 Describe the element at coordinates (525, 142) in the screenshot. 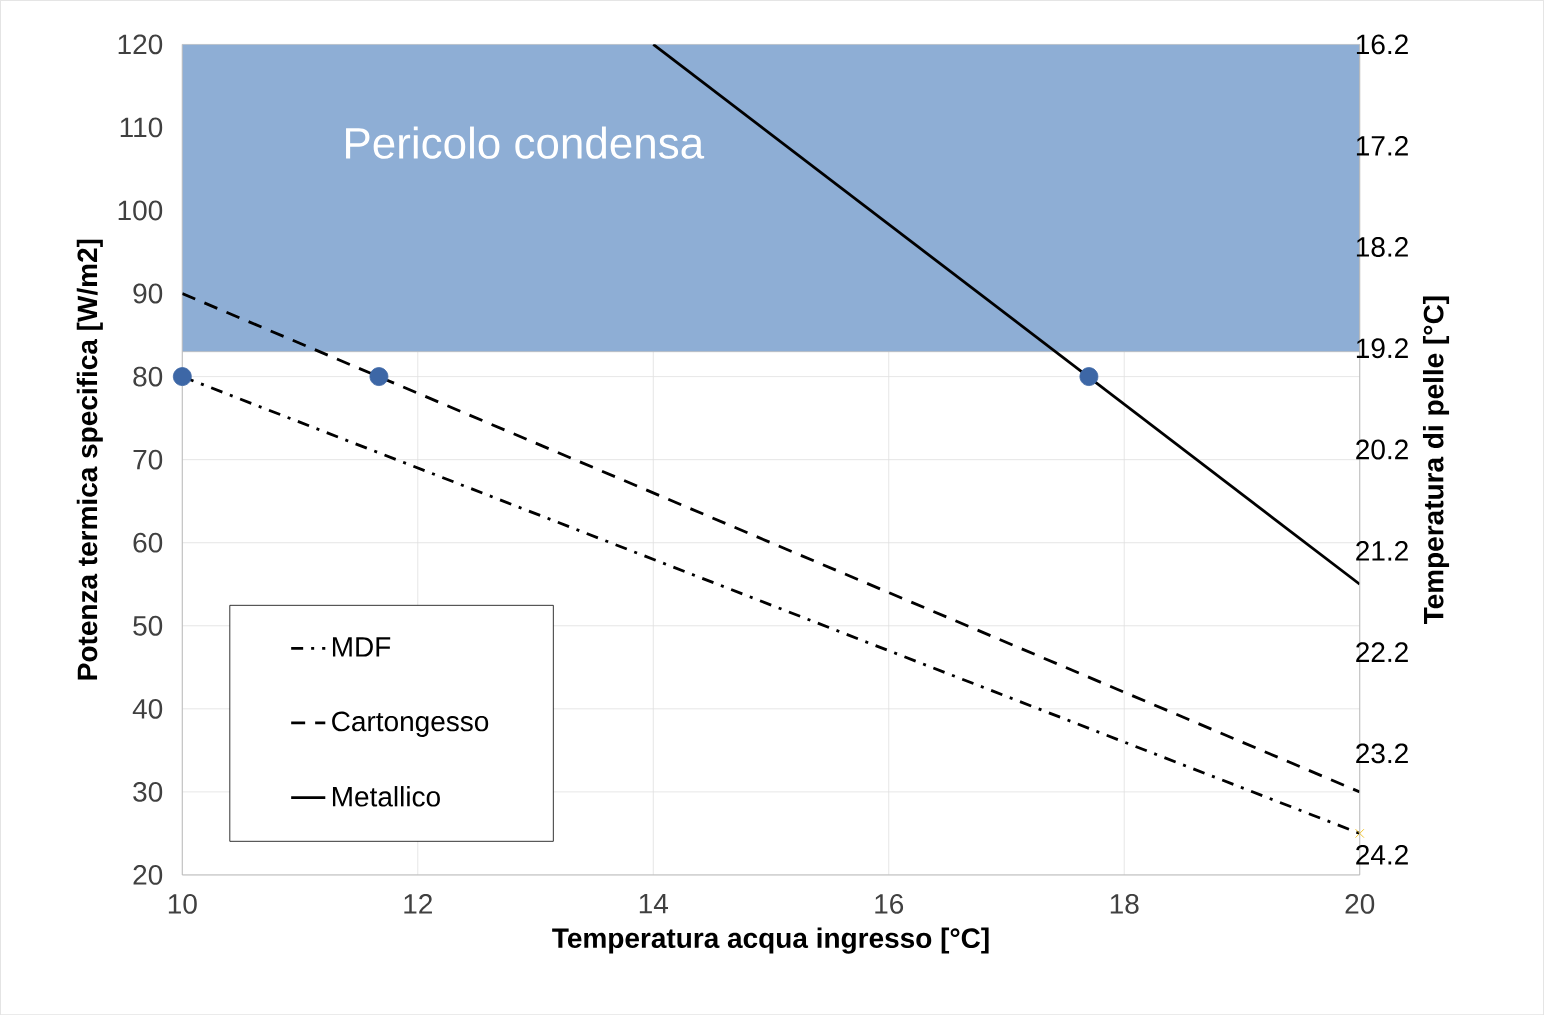

I see `band-label: Pericolo condensa` at that location.